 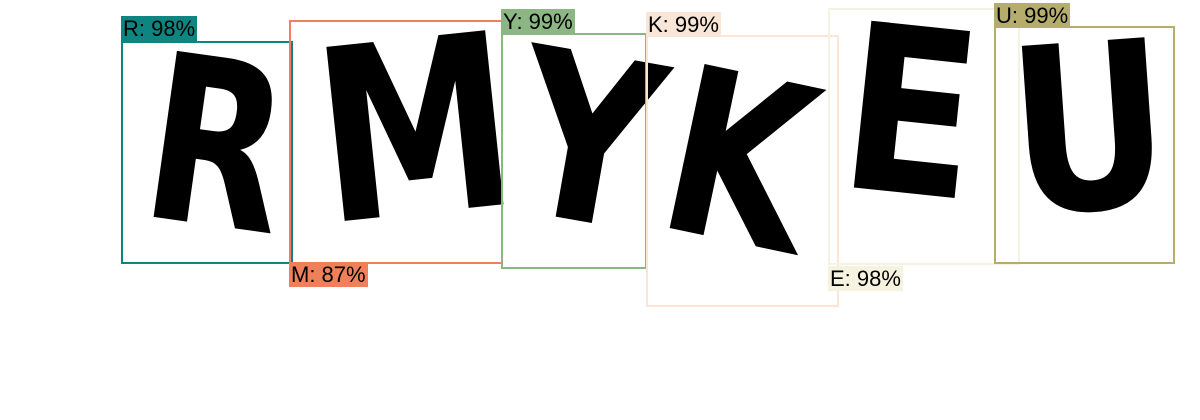 I want to click on detection-box-m, so click(x=396, y=142).